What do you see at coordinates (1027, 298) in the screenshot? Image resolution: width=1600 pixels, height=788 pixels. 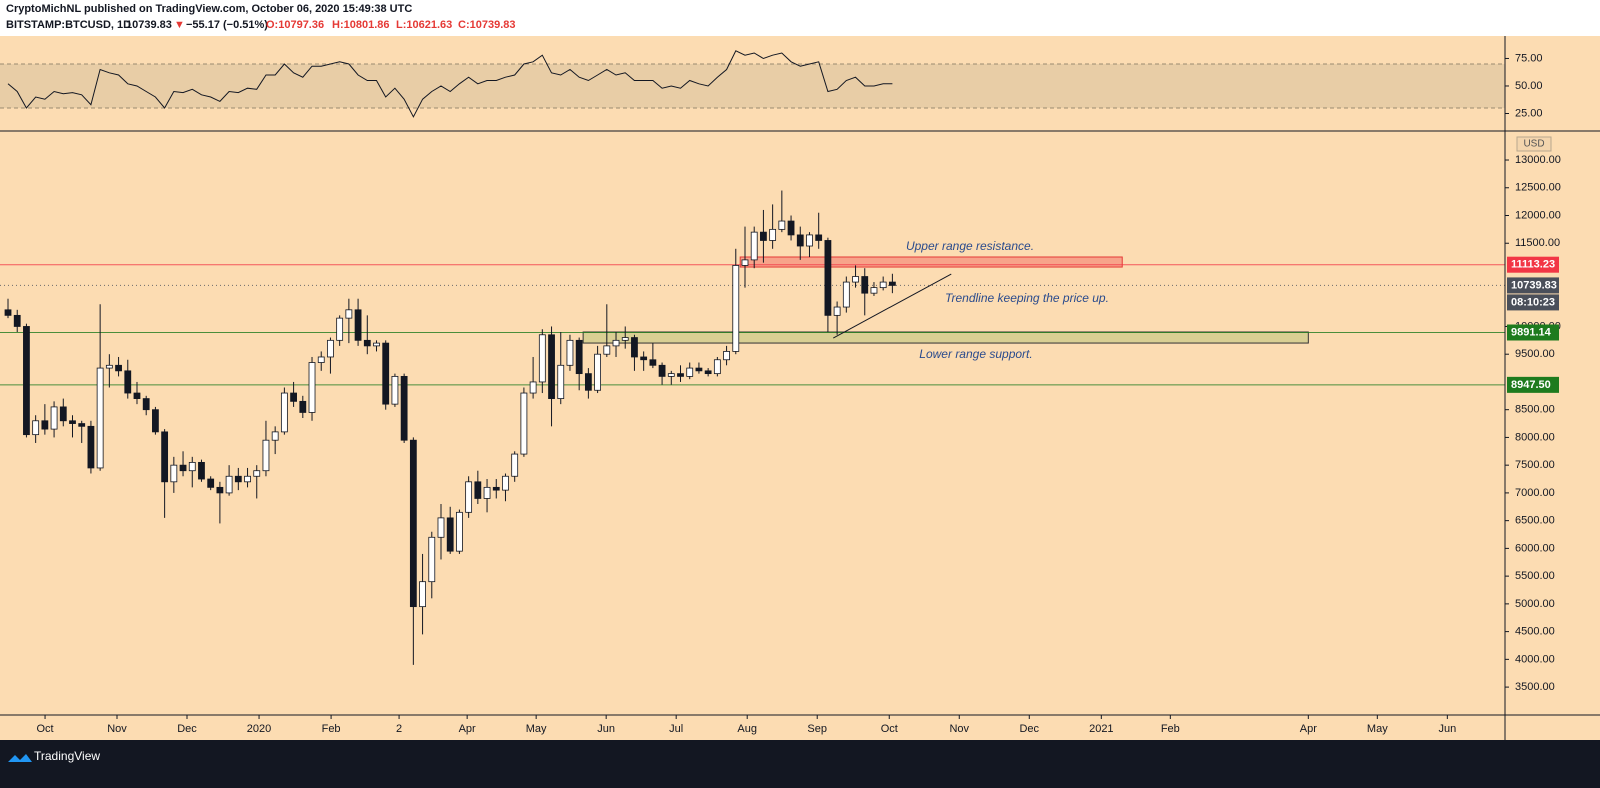 I see `annotation: Trendline keeping the price up.` at bounding box center [1027, 298].